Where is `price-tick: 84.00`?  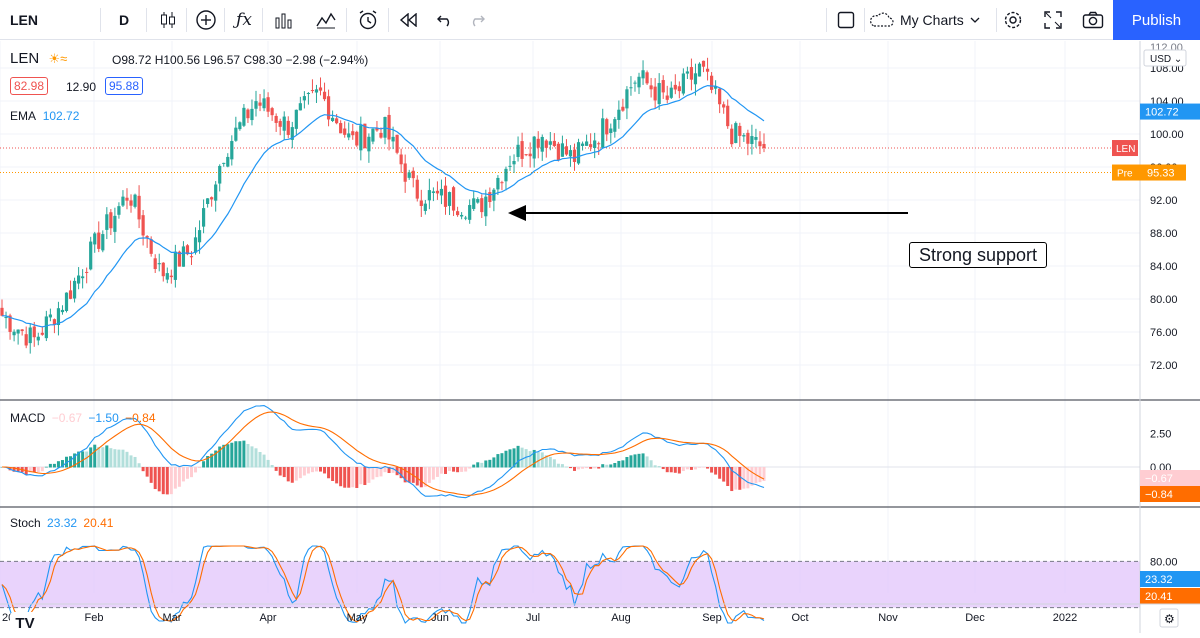 price-tick: 84.00 is located at coordinates (1164, 267).